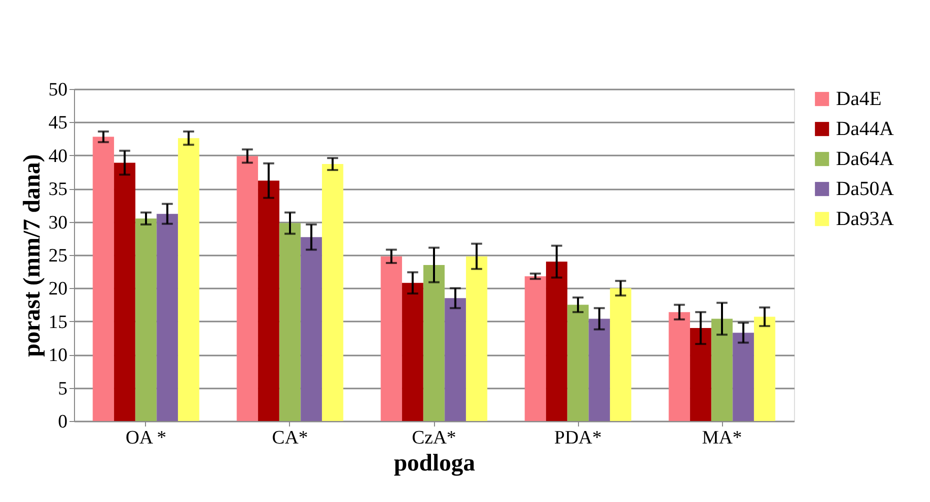  What do you see at coordinates (58, 355) in the screenshot?
I see `y-tick-label: 10` at bounding box center [58, 355].